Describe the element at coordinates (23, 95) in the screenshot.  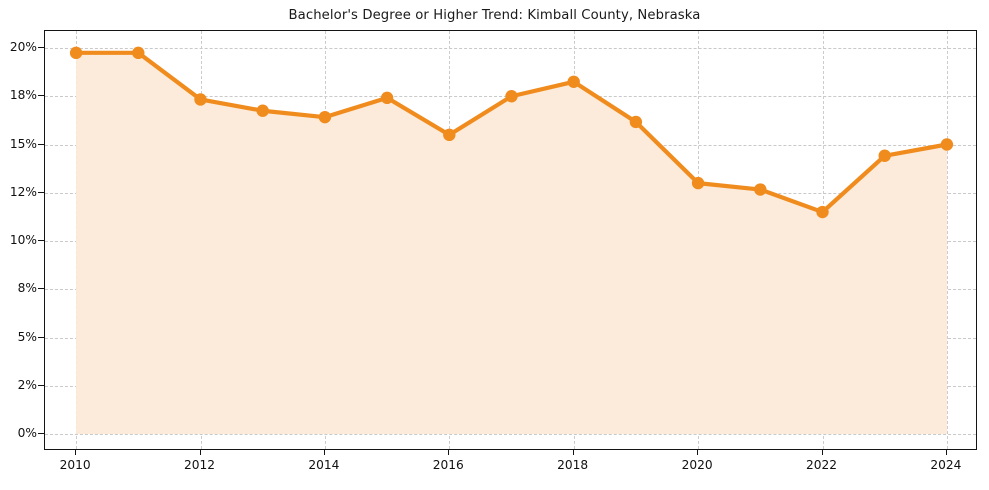
I see `y-tick-label-18: 18%` at that location.